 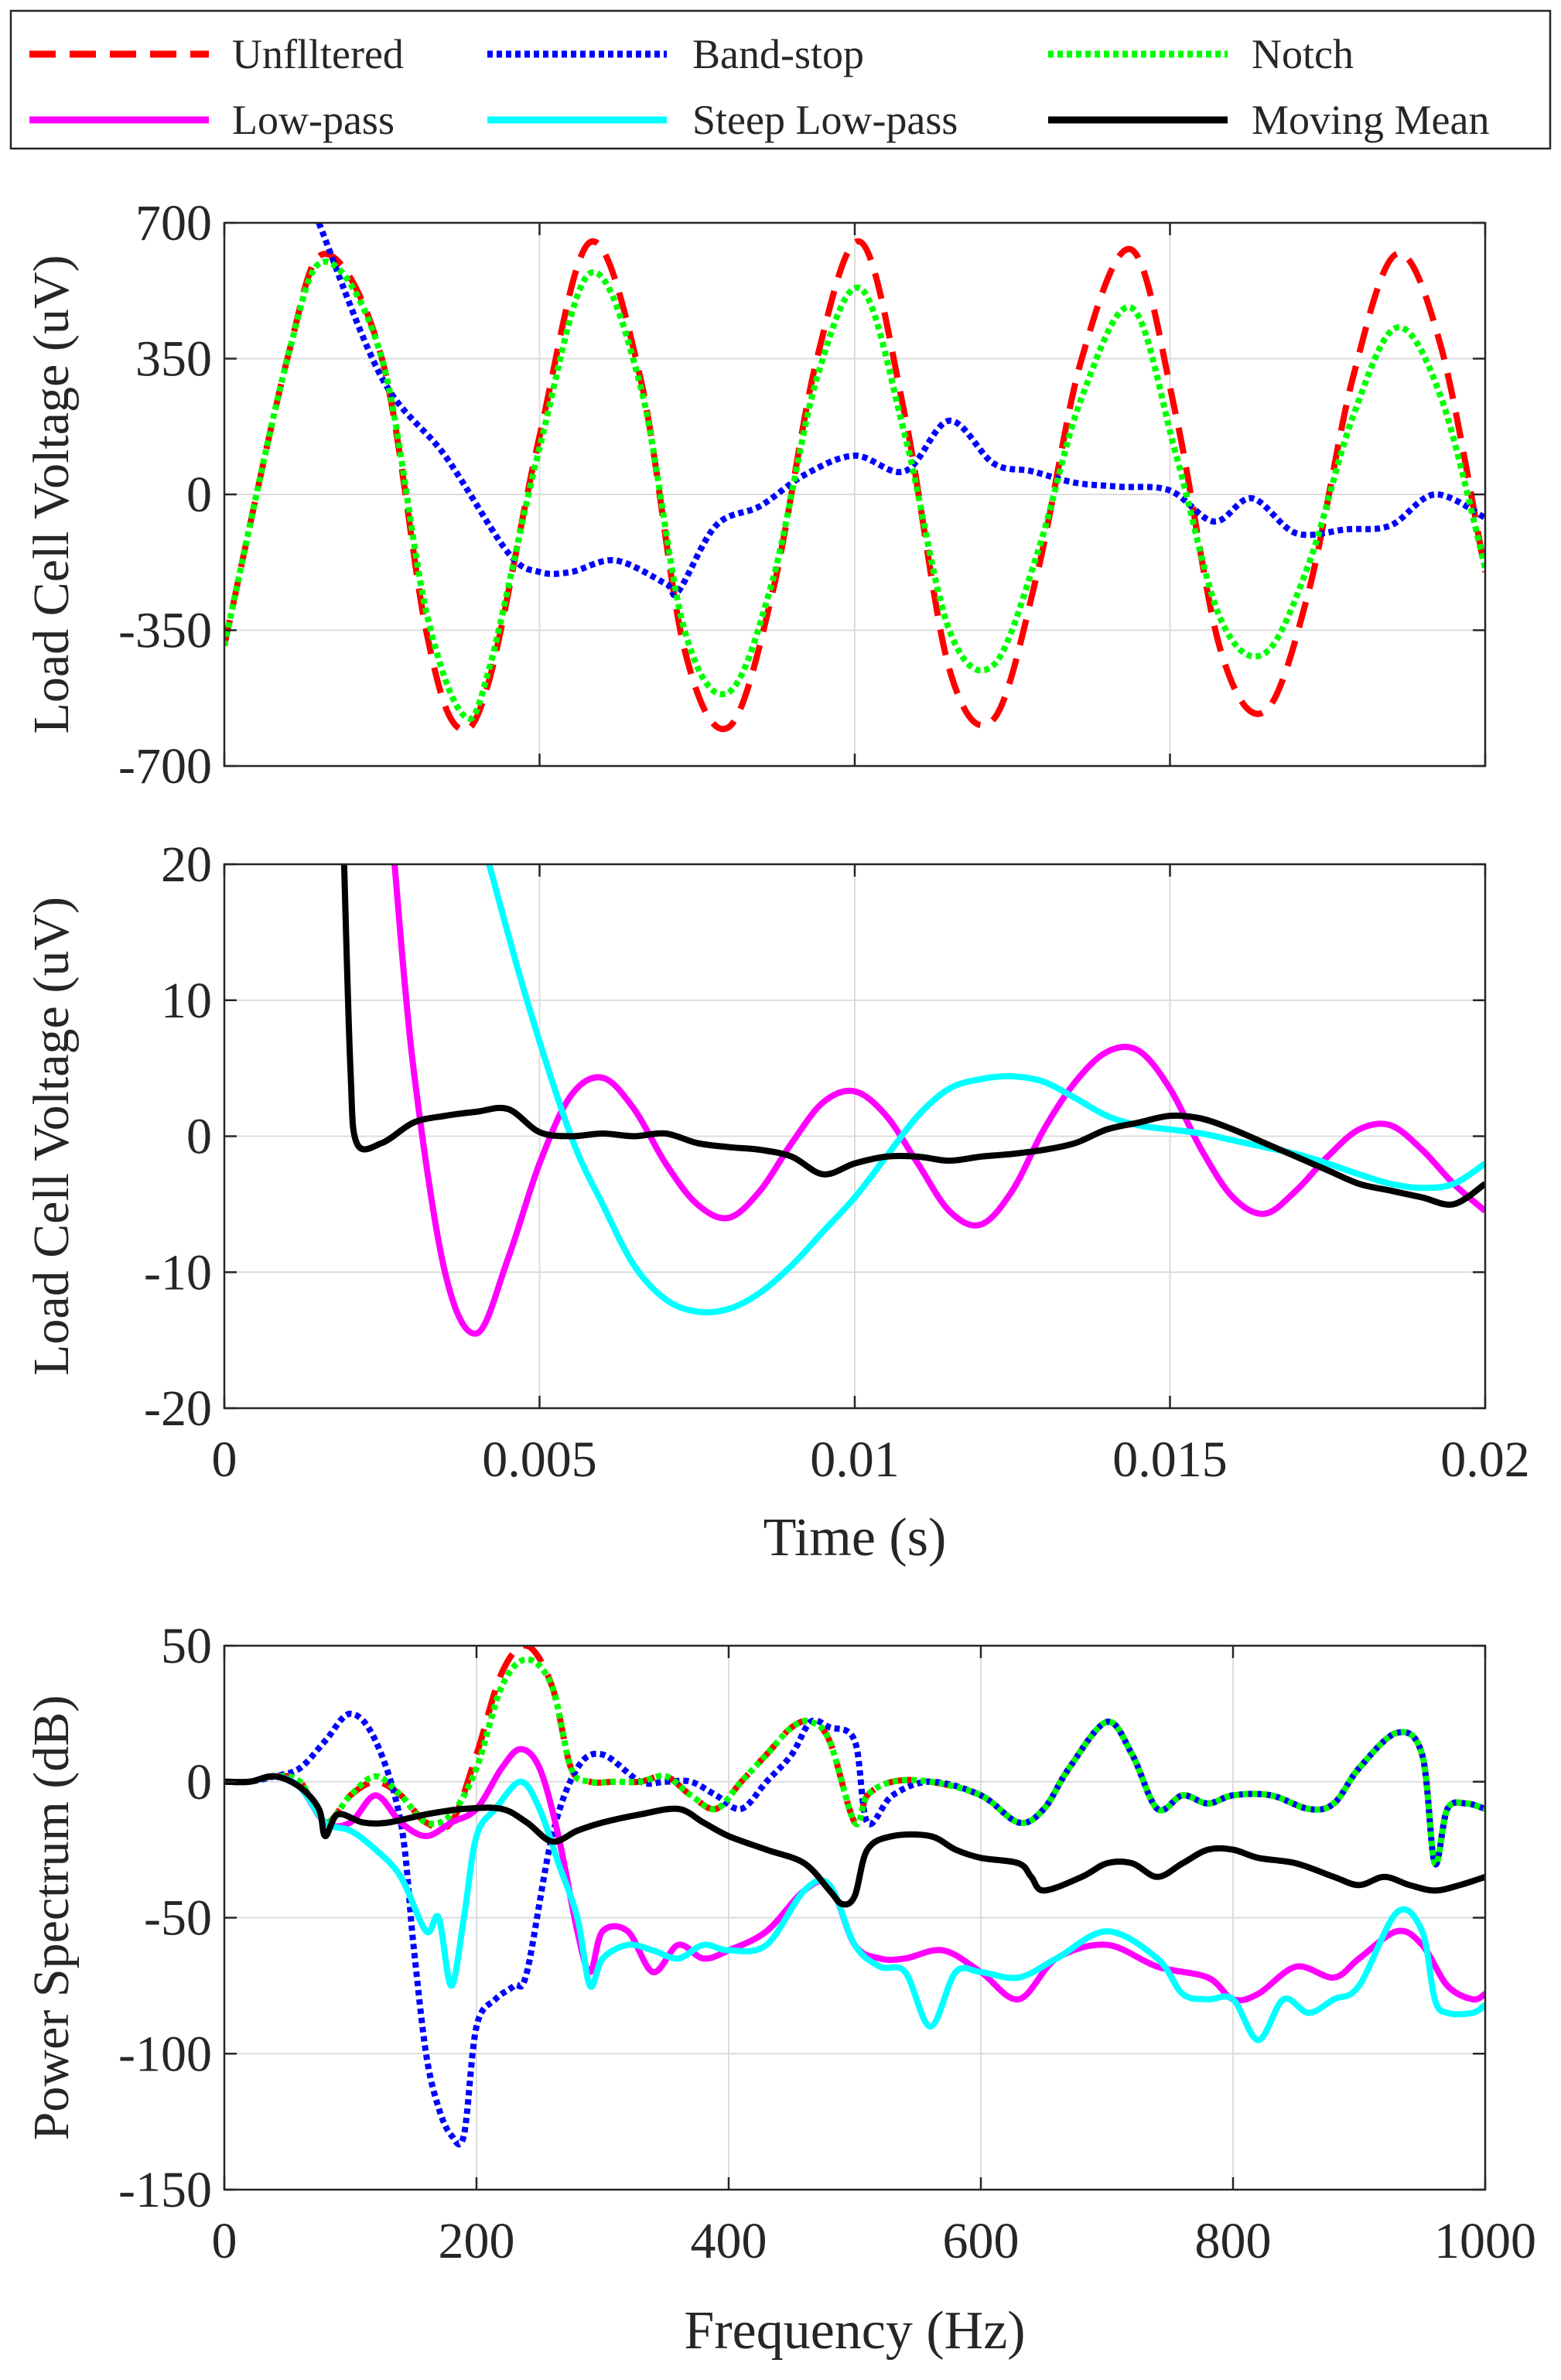 What do you see at coordinates (1233, 2241) in the screenshot?
I see `x-tick-label: 800` at bounding box center [1233, 2241].